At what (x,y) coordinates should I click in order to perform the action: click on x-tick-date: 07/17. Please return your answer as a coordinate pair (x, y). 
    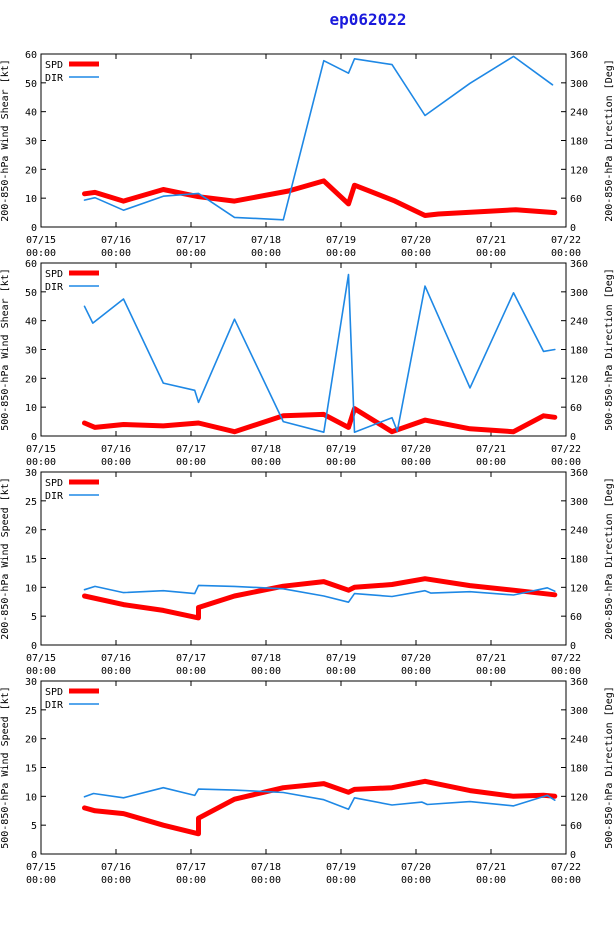
    Looking at the image, I should click on (191, 240).